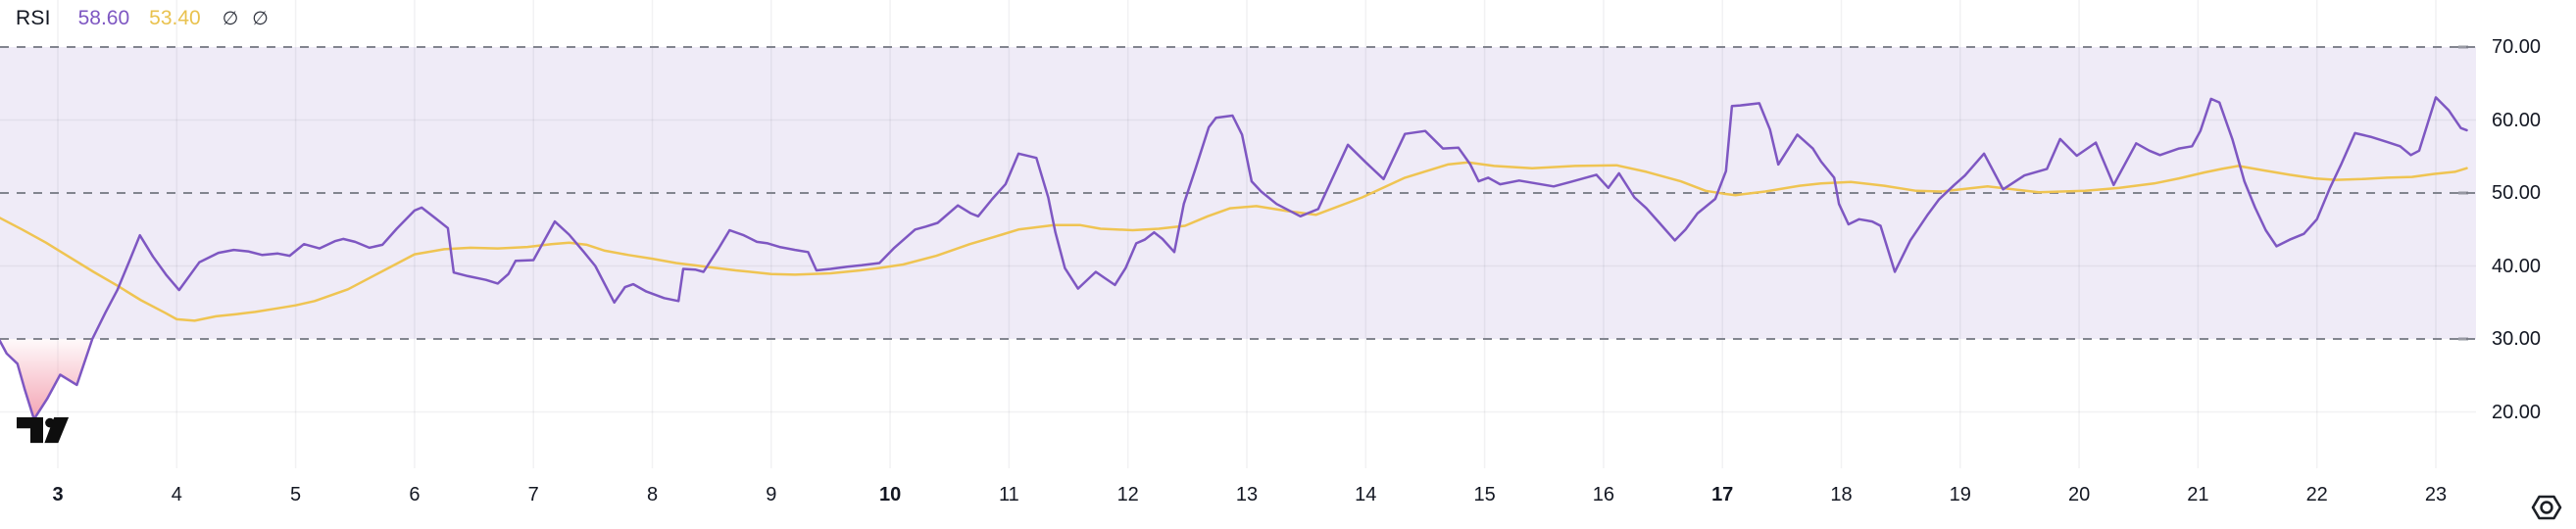  I want to click on price-axis-label: 50.00, so click(2517, 193).